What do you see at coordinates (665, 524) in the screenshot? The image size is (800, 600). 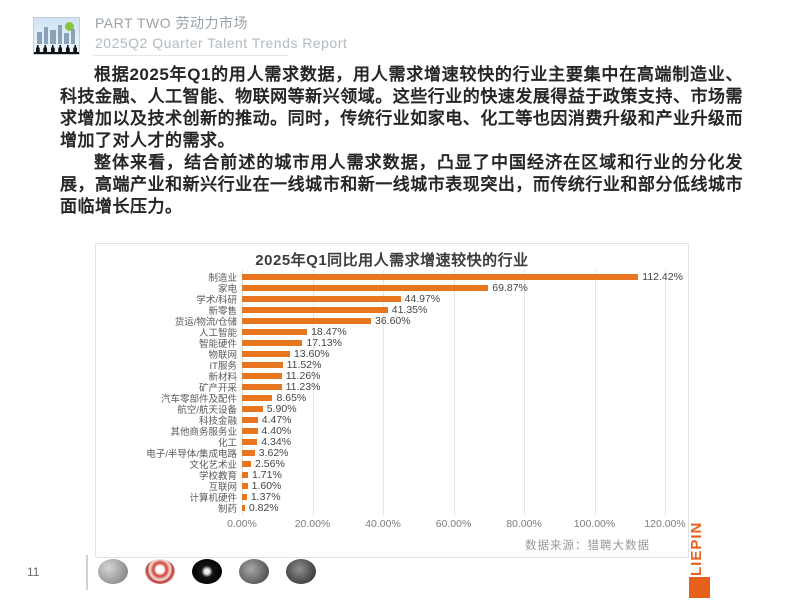 I see `x-axis-tick-label: 120.00%` at bounding box center [665, 524].